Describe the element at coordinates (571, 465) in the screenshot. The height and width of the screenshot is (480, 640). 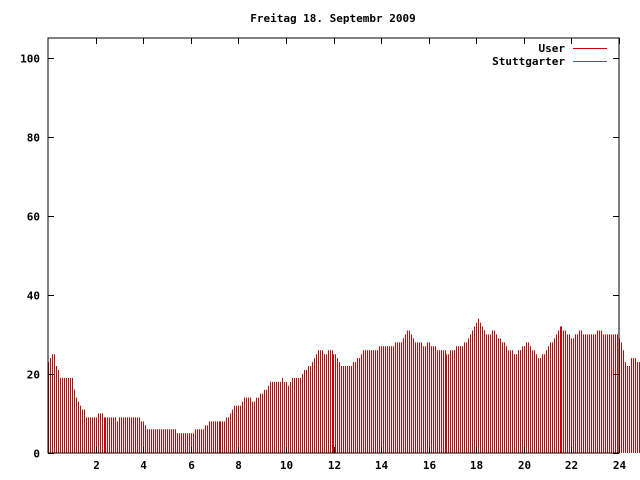
I see `x-tick-label: 22` at that location.